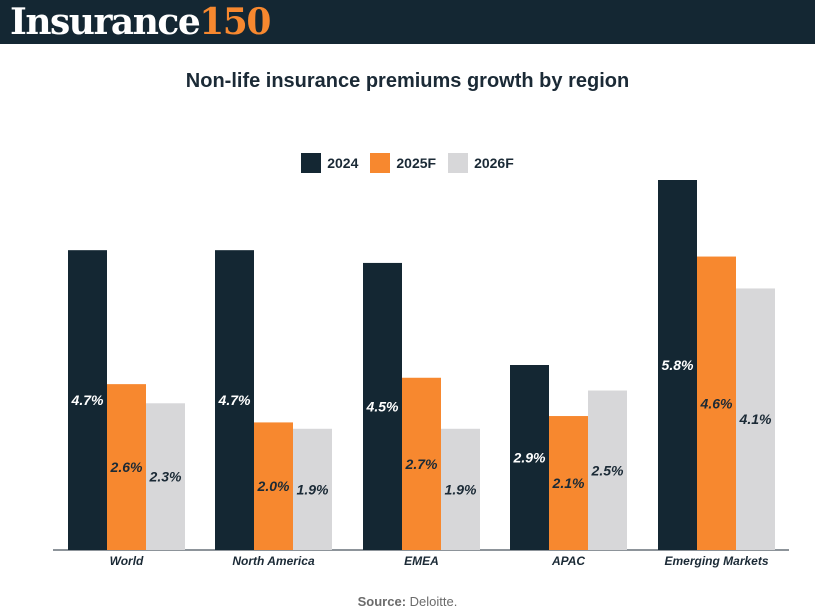 The image size is (815, 614). I want to click on bar-north-america-2025f, so click(273, 486).